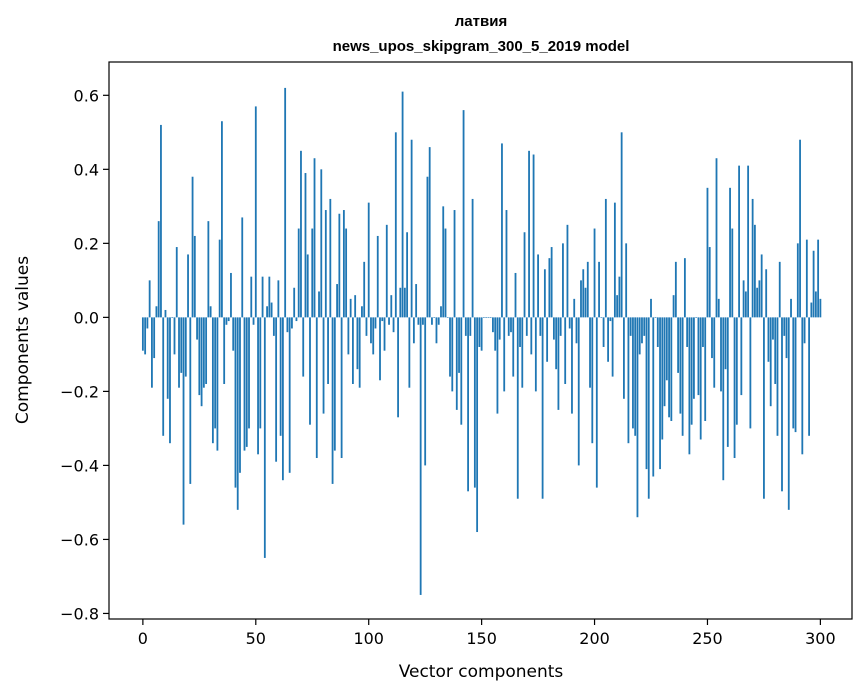  I want to click on x-tick-label: 50, so click(256, 638).